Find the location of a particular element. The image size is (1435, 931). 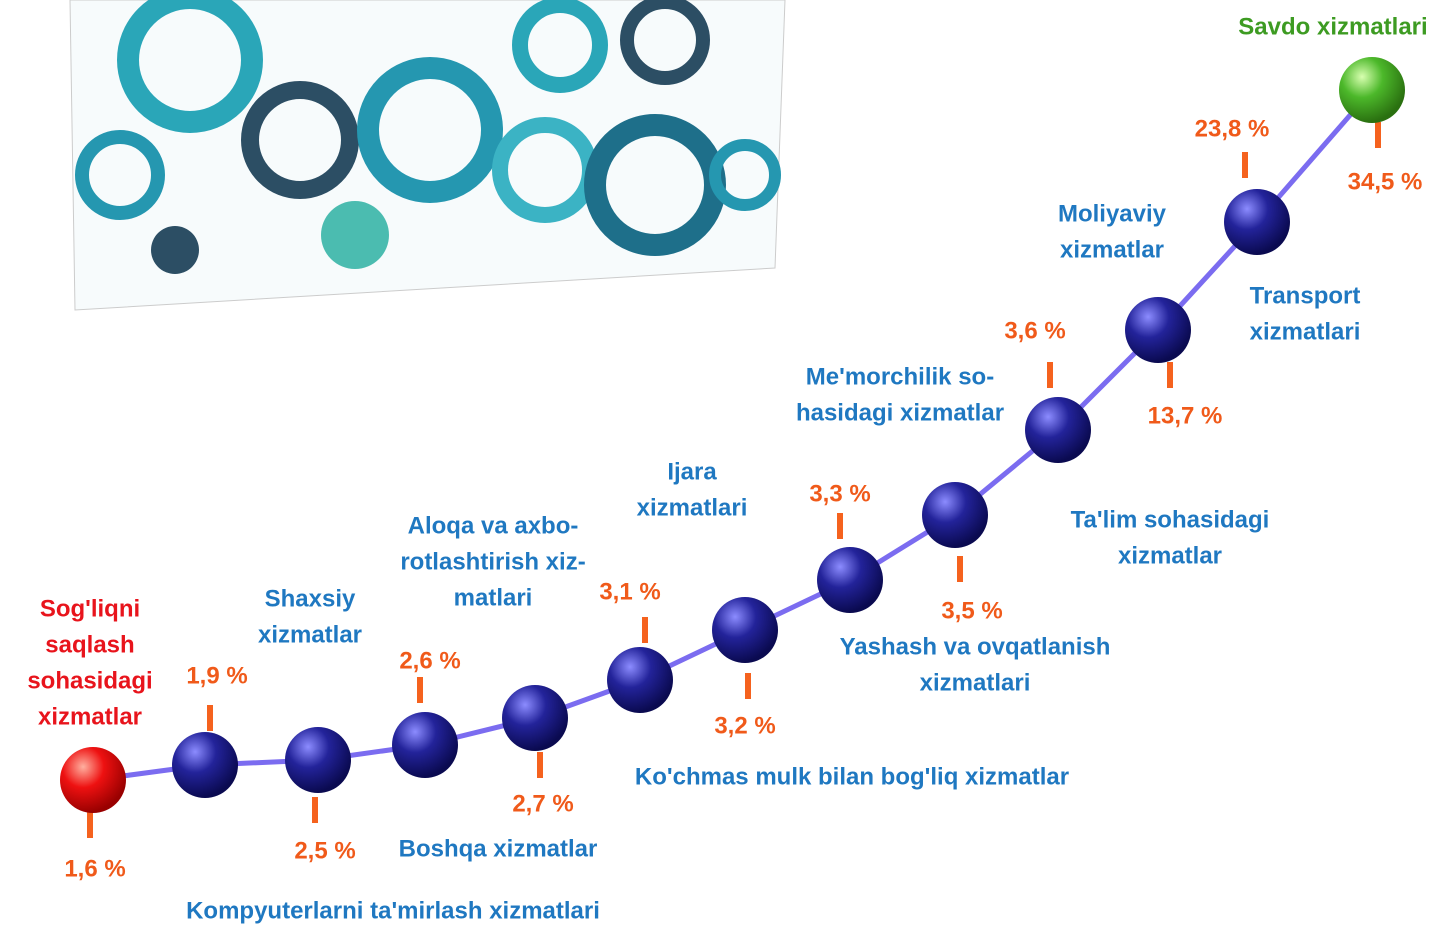

percent: 3,1 % is located at coordinates (629, 591).